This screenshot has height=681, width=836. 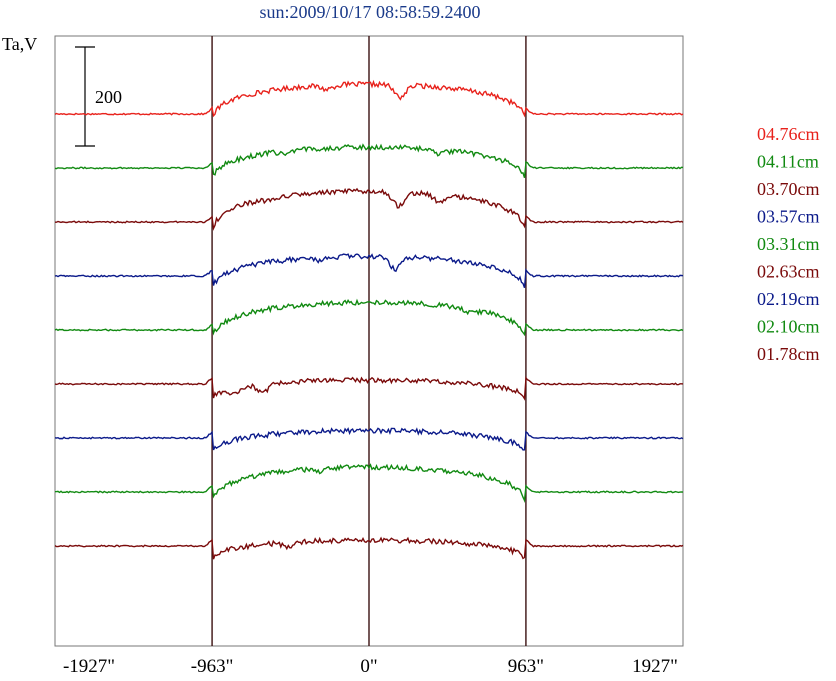 What do you see at coordinates (368, 666) in the screenshot?
I see `x-tick-label-2: 0"` at bounding box center [368, 666].